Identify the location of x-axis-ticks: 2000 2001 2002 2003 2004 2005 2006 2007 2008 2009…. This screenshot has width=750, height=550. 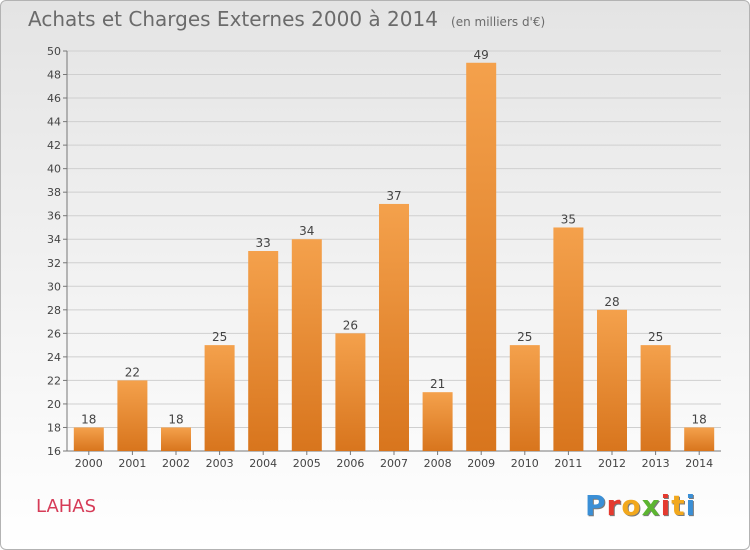
(394, 460).